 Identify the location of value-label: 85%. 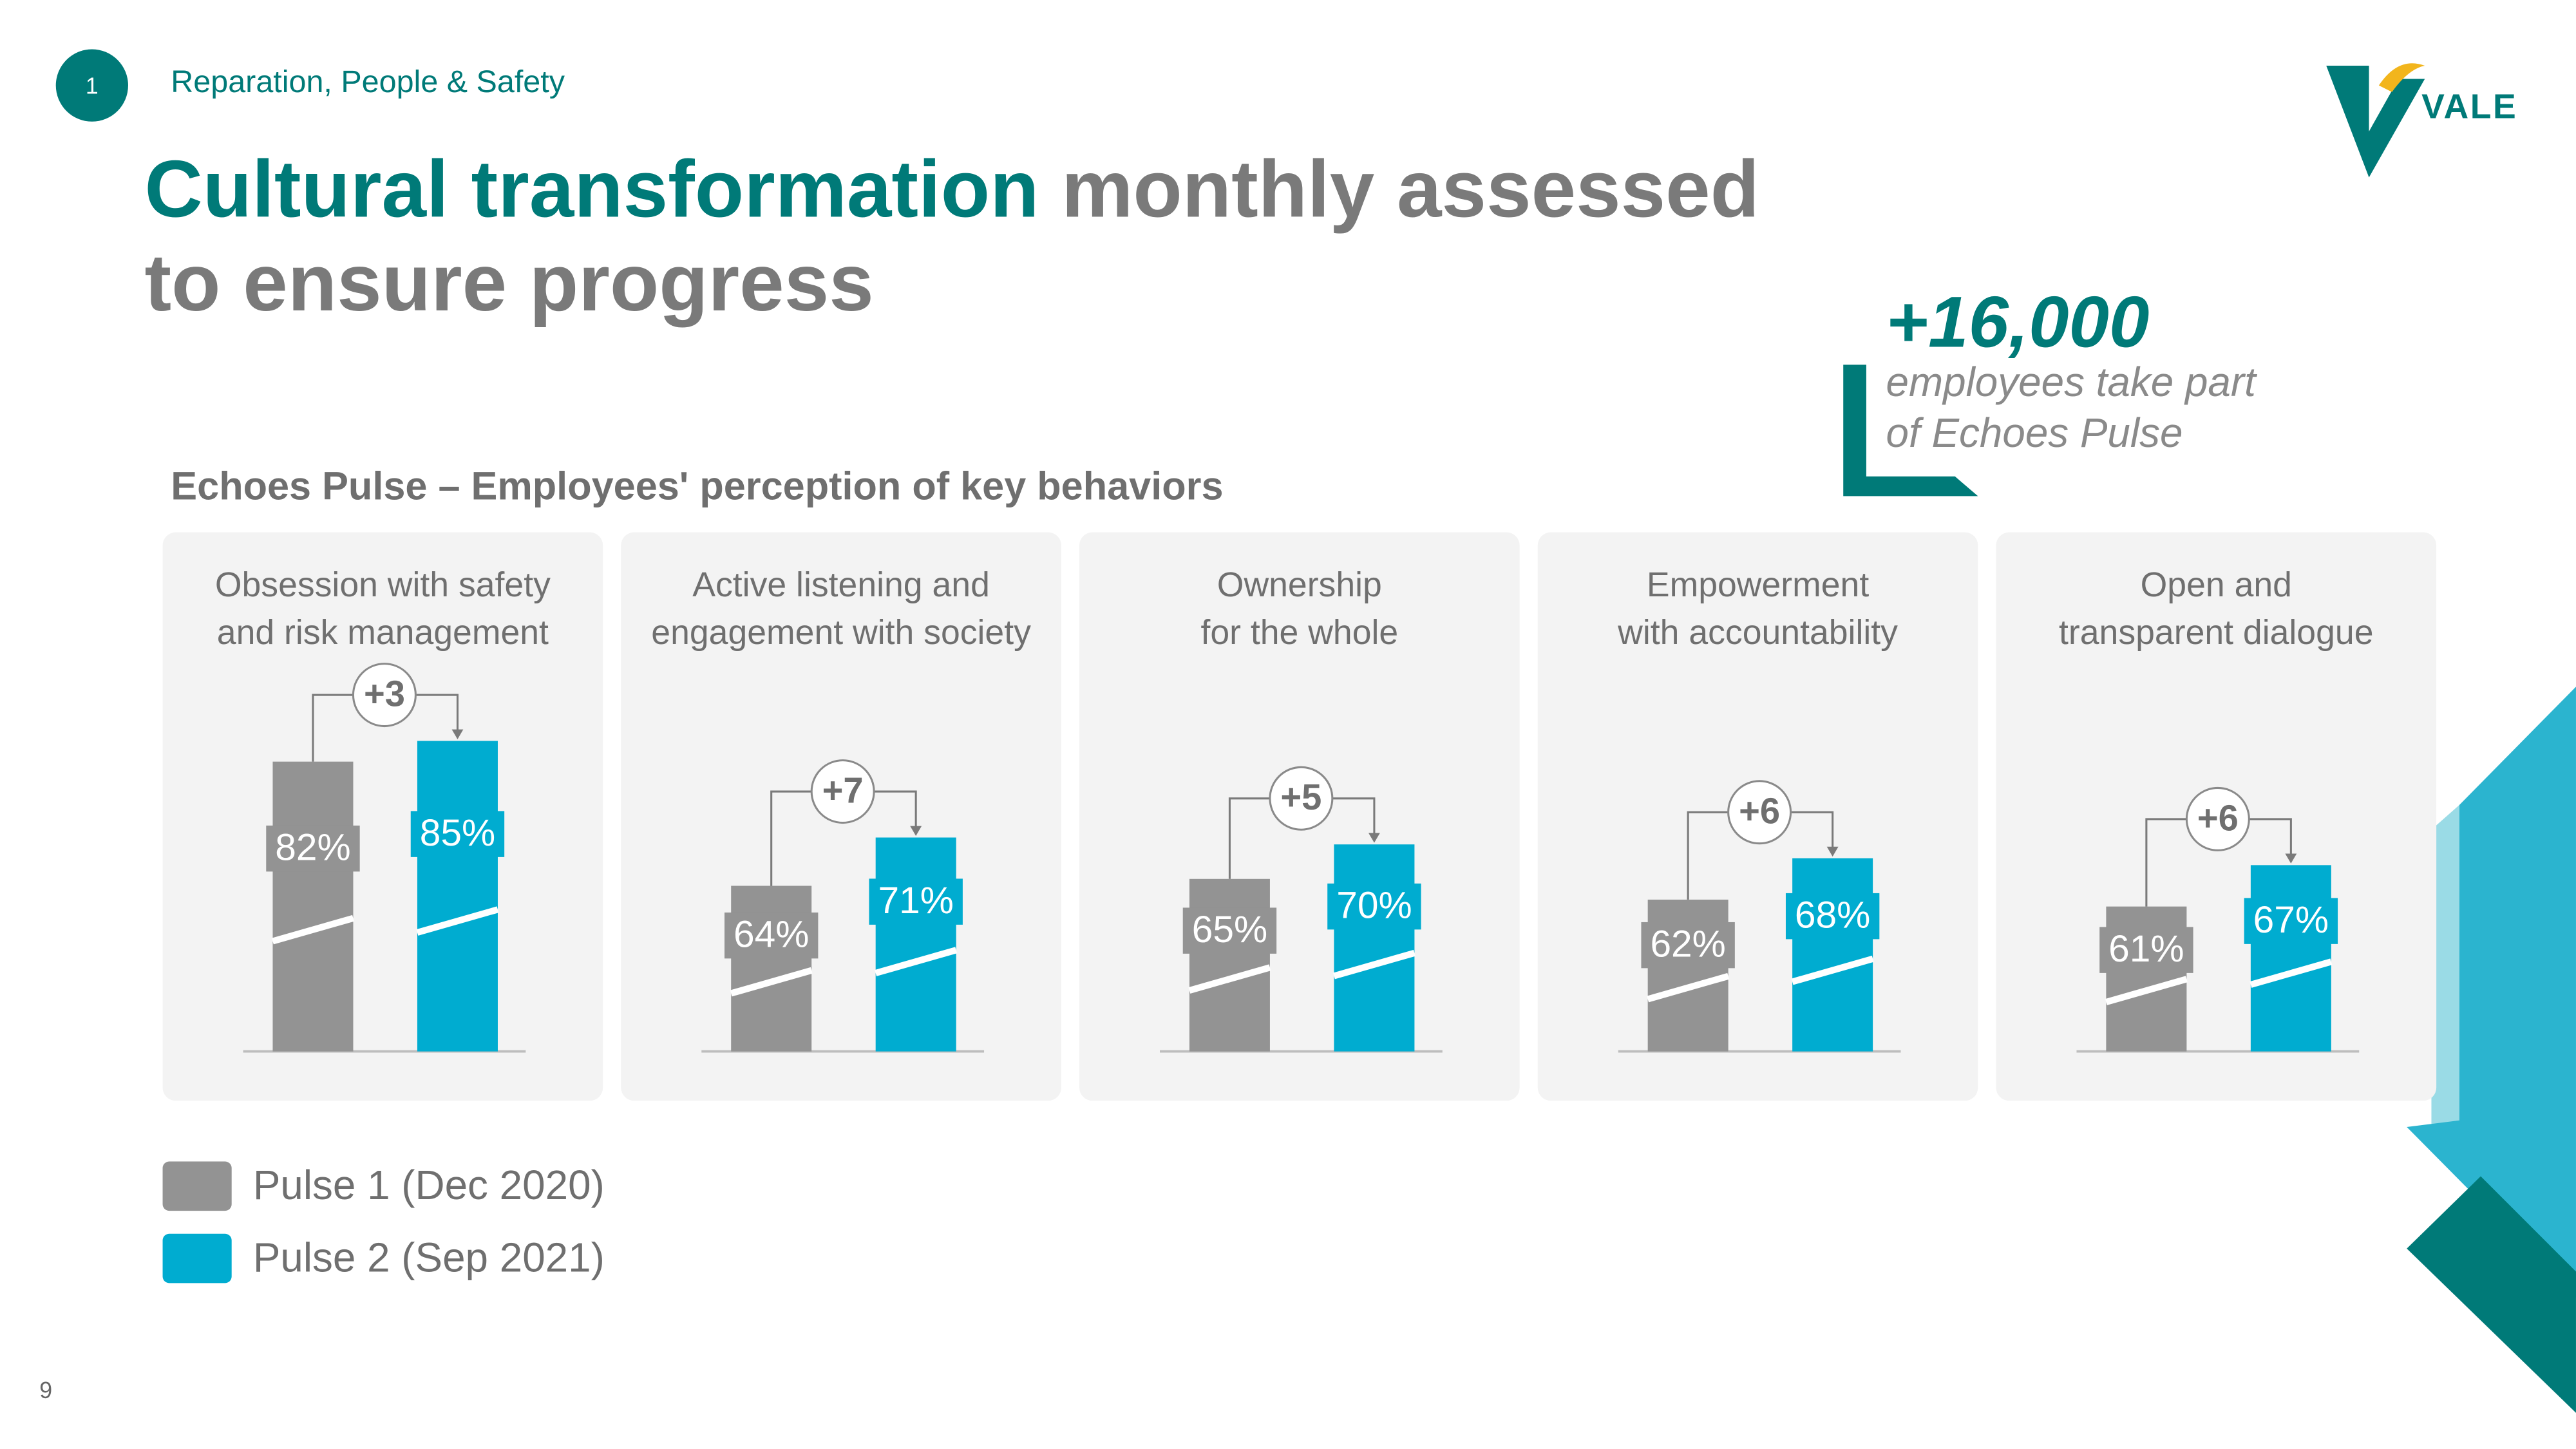
(458, 833).